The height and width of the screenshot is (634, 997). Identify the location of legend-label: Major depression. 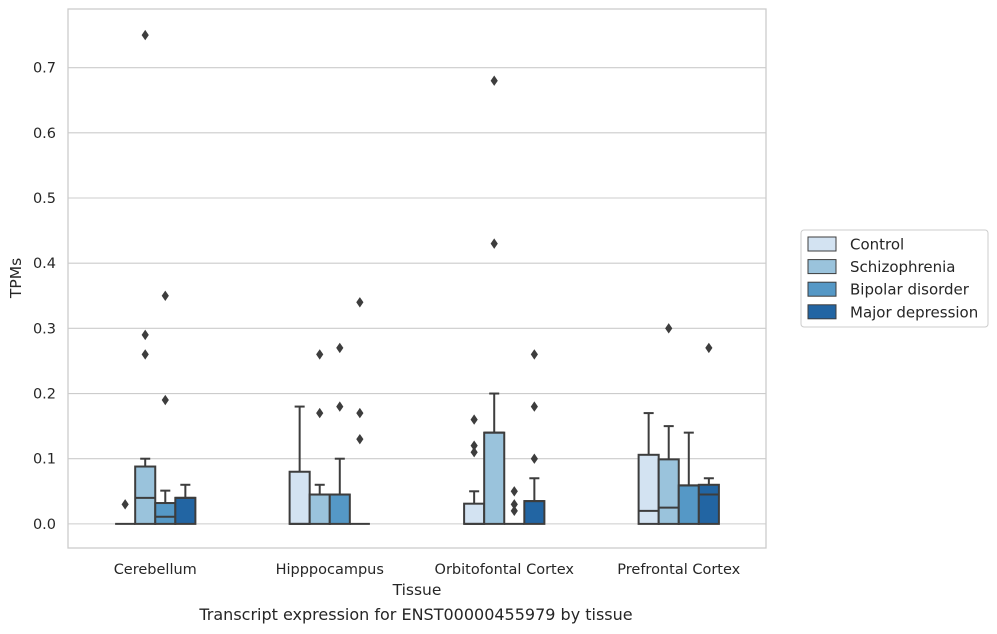
(914, 312).